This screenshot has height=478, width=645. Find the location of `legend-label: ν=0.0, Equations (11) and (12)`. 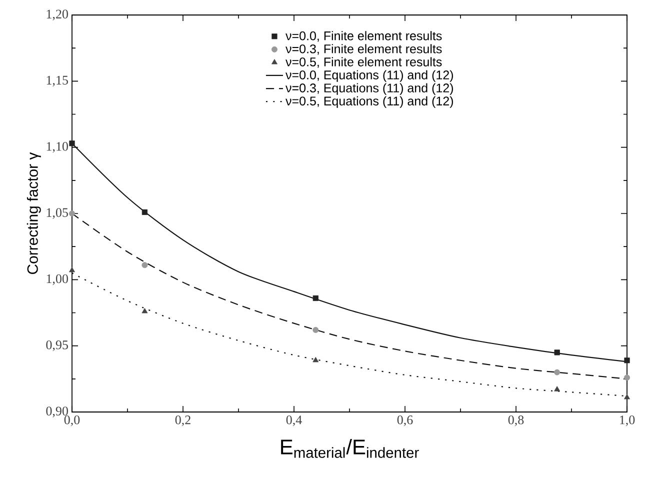

legend-label: ν=0.0, Equations (11) and (12) is located at coordinates (369, 76).